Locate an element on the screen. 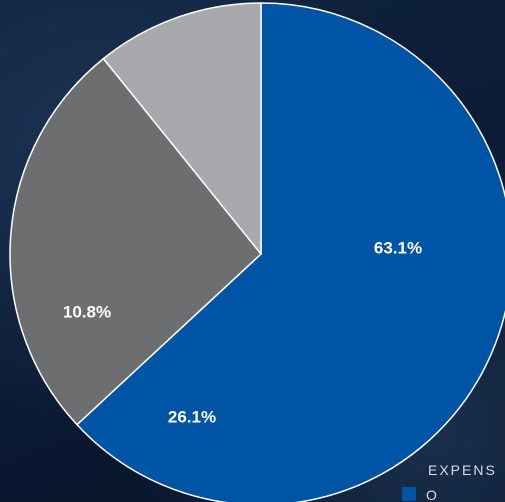  legend-swatch is located at coordinates (409, 494).